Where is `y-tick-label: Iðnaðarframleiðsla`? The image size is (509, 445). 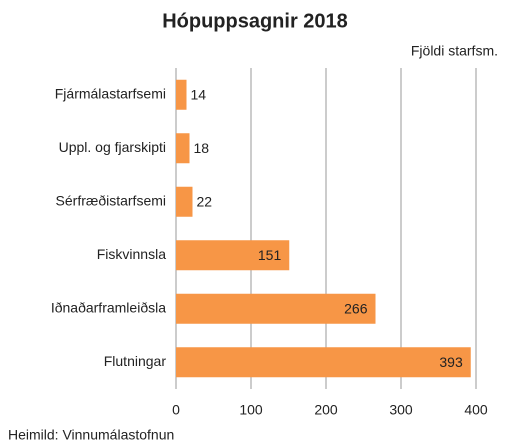
y-tick-label: Iðnaðarframleiðsla is located at coordinates (108, 307).